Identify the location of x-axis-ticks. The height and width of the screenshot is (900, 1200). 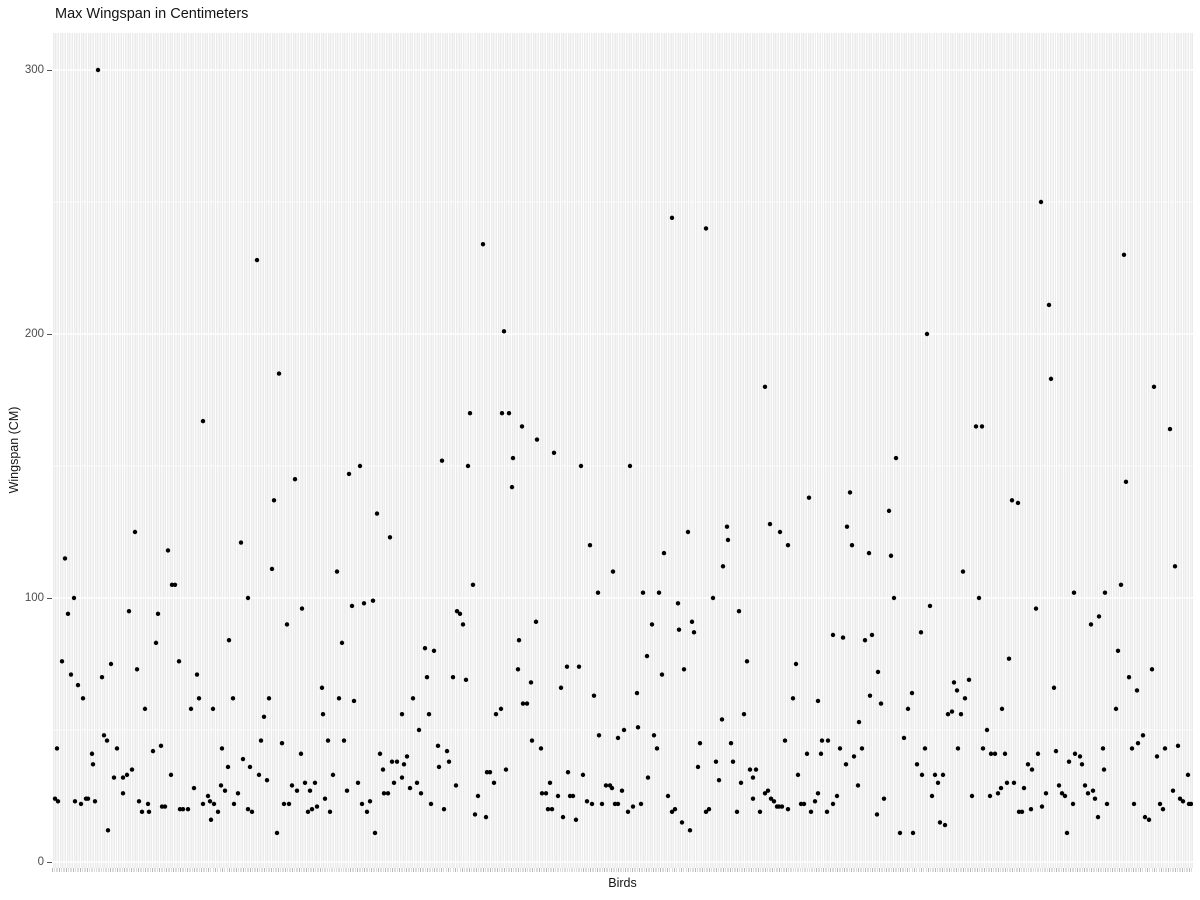
(622, 870).